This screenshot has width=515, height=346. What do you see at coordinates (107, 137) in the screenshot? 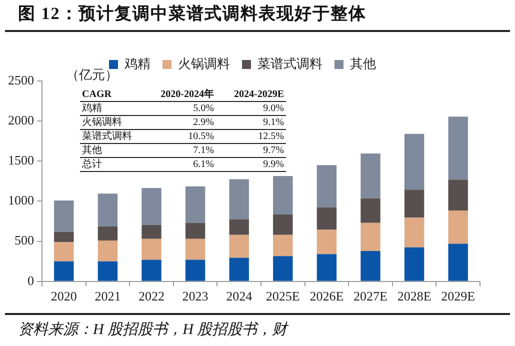
I see `annotation: 菜谱式调料` at bounding box center [107, 137].